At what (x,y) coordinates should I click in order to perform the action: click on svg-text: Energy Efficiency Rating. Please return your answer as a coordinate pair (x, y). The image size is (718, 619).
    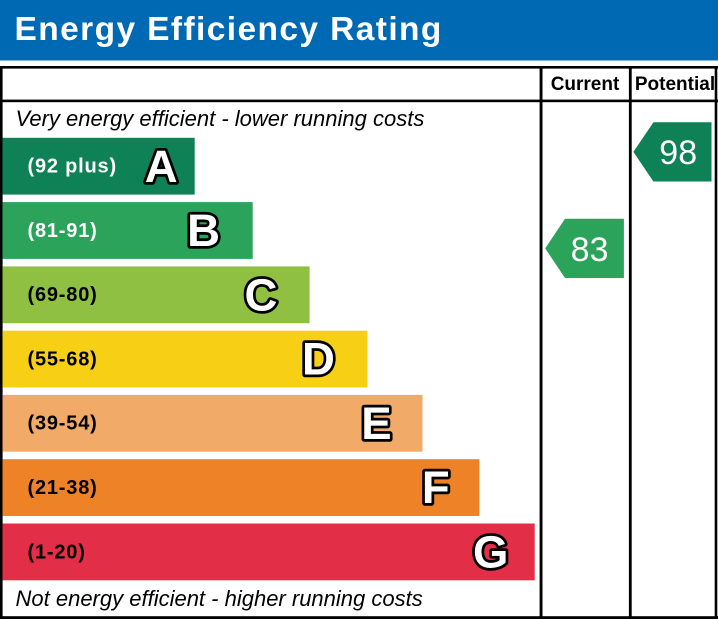
    Looking at the image, I should click on (229, 29).